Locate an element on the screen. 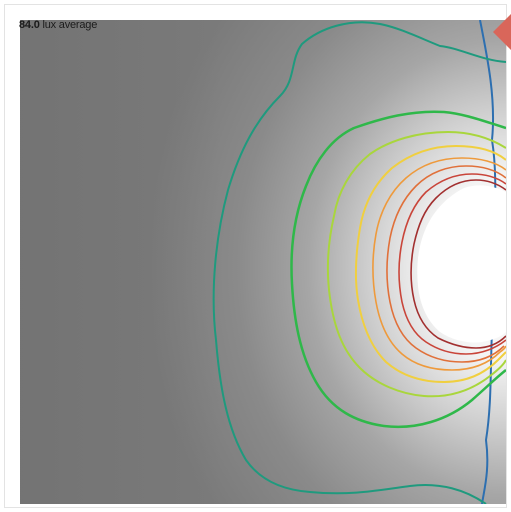 The height and width of the screenshot is (512, 511). average-lux-label: lux average is located at coordinates (70, 25).